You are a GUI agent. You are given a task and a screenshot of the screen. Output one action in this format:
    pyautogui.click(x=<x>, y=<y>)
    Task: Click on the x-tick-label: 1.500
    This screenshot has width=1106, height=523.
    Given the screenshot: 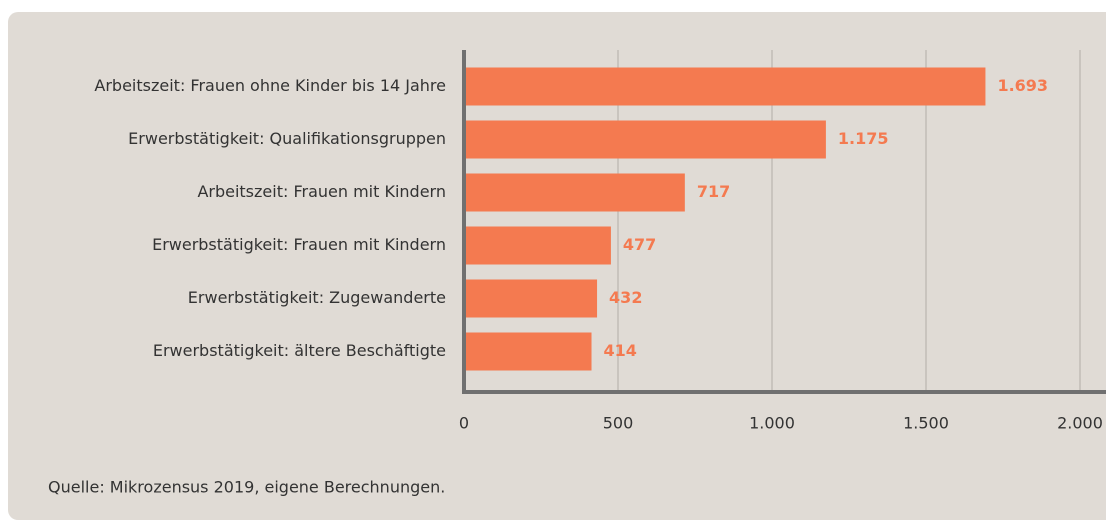 What is the action you would take?
    pyautogui.click(x=926, y=423)
    